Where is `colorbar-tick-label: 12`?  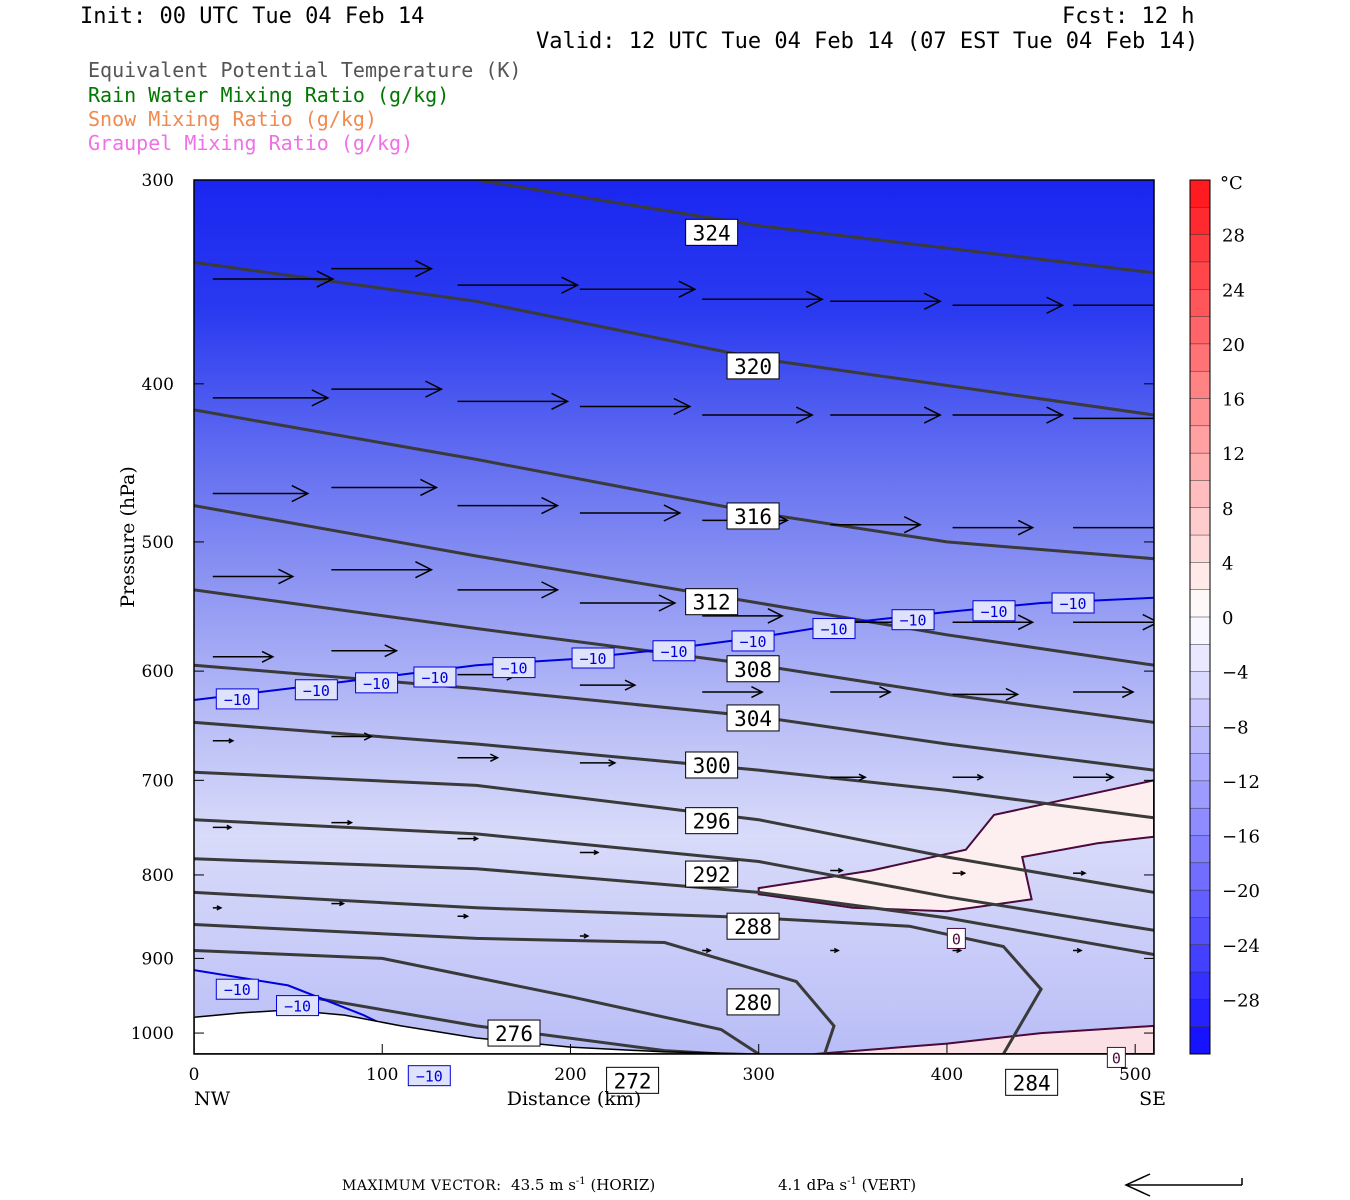 colorbar-tick-label: 12 is located at coordinates (1233, 454).